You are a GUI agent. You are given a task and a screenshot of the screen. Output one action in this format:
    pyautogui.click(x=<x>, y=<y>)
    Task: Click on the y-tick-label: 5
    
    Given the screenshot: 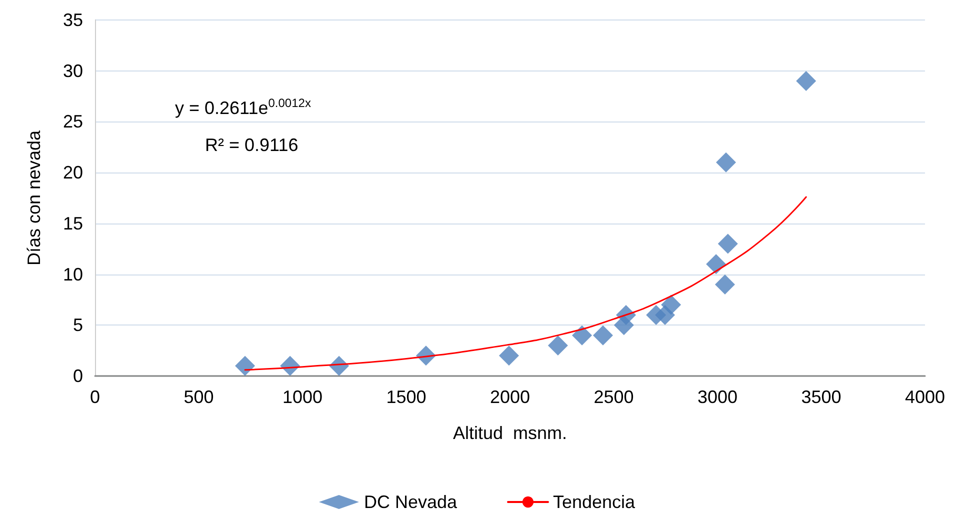 What is the action you would take?
    pyautogui.click(x=77, y=325)
    